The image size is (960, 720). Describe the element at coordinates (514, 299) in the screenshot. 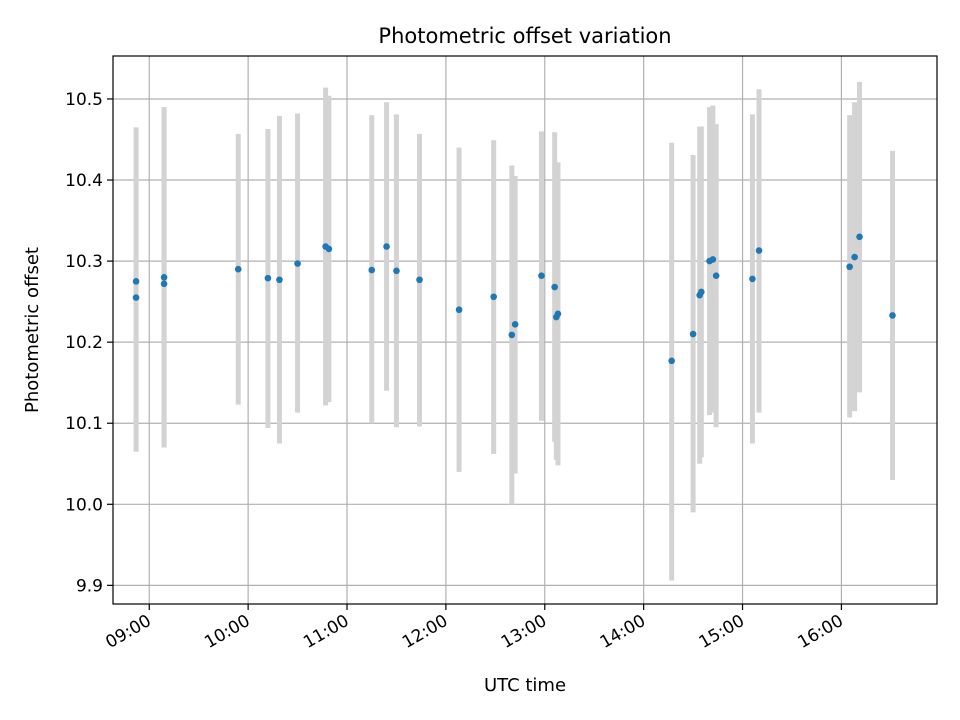

I see `data-points` at that location.